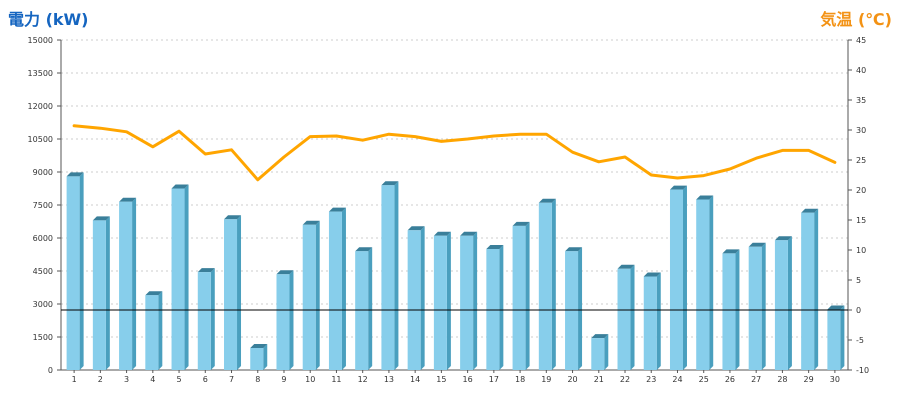  I want to click on right-tick-label: 15, so click(861, 220).